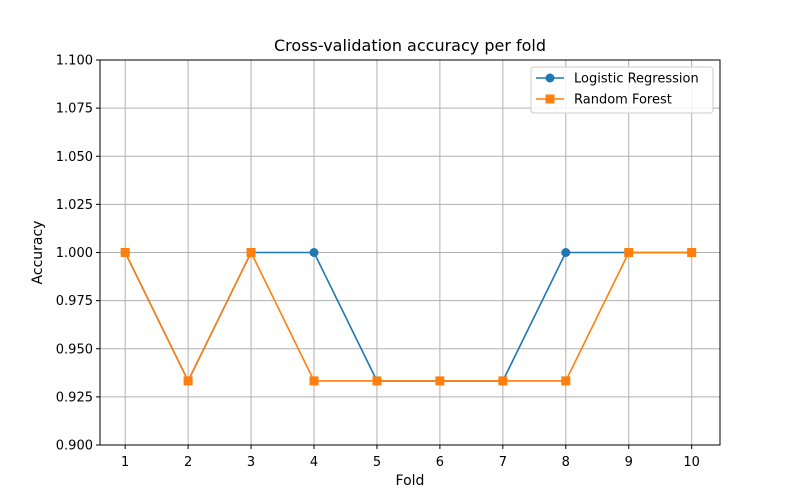  Describe the element at coordinates (410, 45) in the screenshot. I see `chart-title: Cross-validation accuracy per fold` at that location.